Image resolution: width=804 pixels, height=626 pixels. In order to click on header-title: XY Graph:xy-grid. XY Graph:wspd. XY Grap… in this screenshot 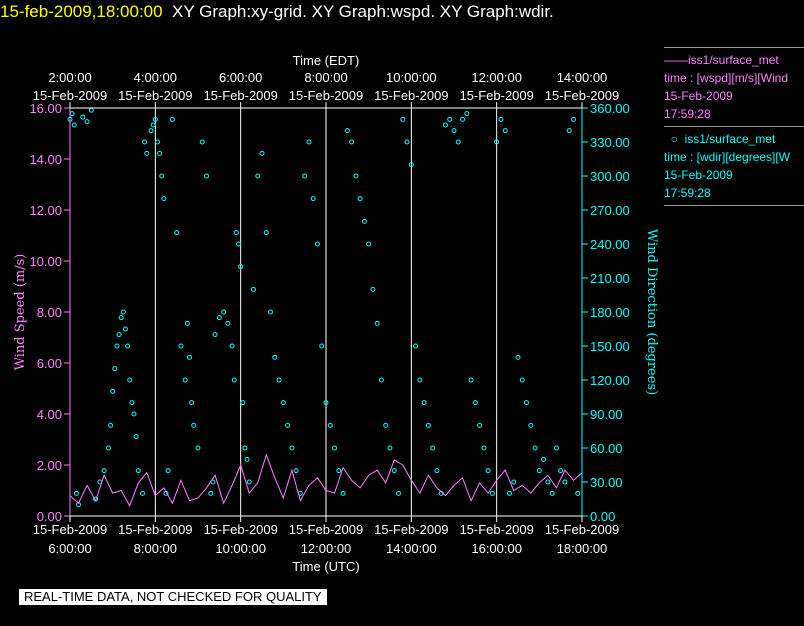, I will do `click(363, 11)`.